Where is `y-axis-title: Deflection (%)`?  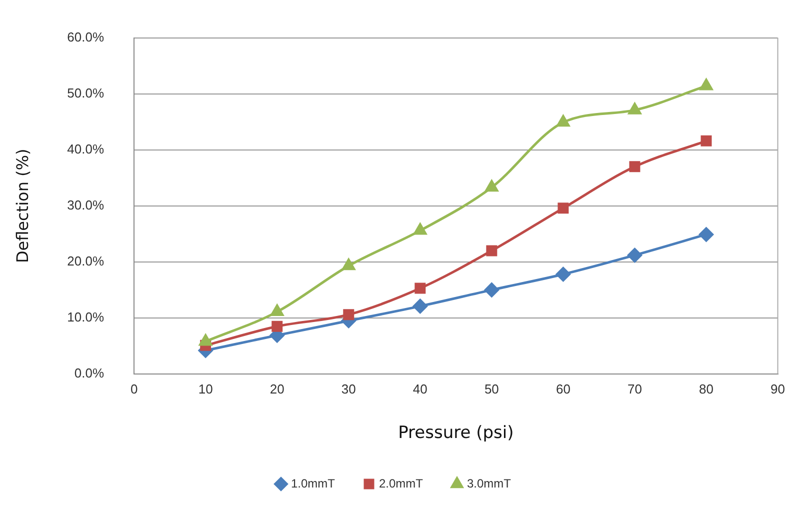 y-axis-title: Deflection (%) is located at coordinates (22, 206).